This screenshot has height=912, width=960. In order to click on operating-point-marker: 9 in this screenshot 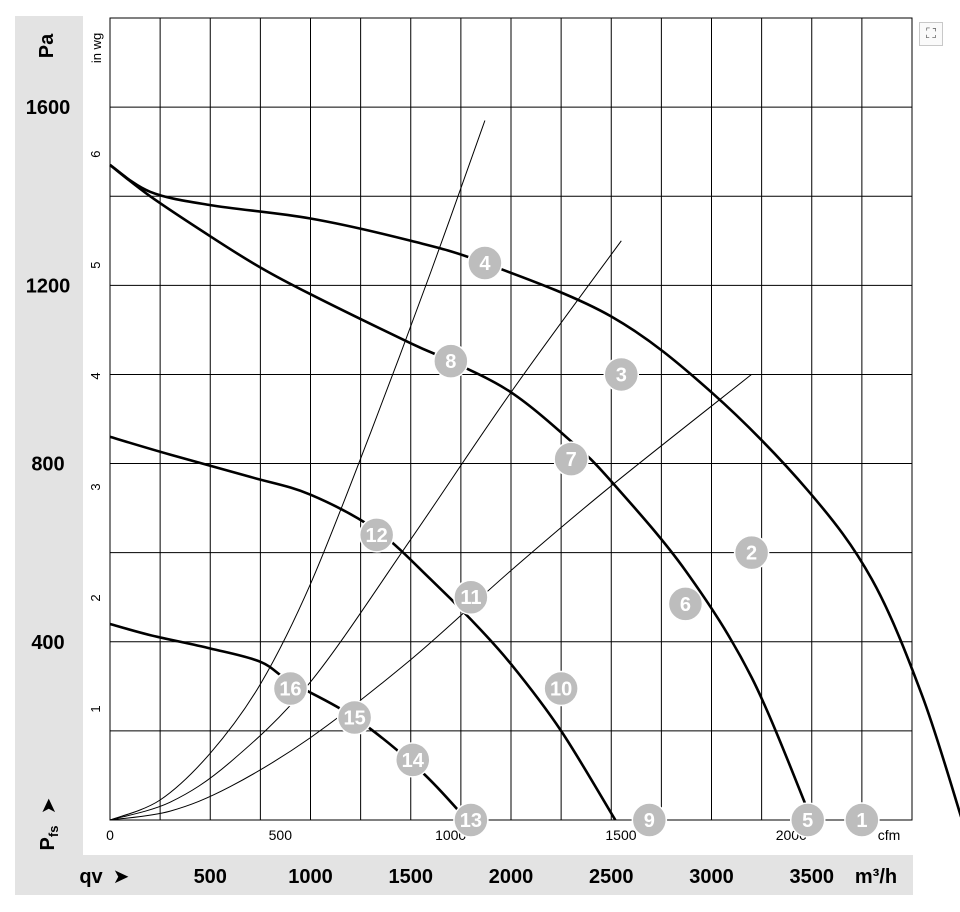, I will do `click(649, 820)`.